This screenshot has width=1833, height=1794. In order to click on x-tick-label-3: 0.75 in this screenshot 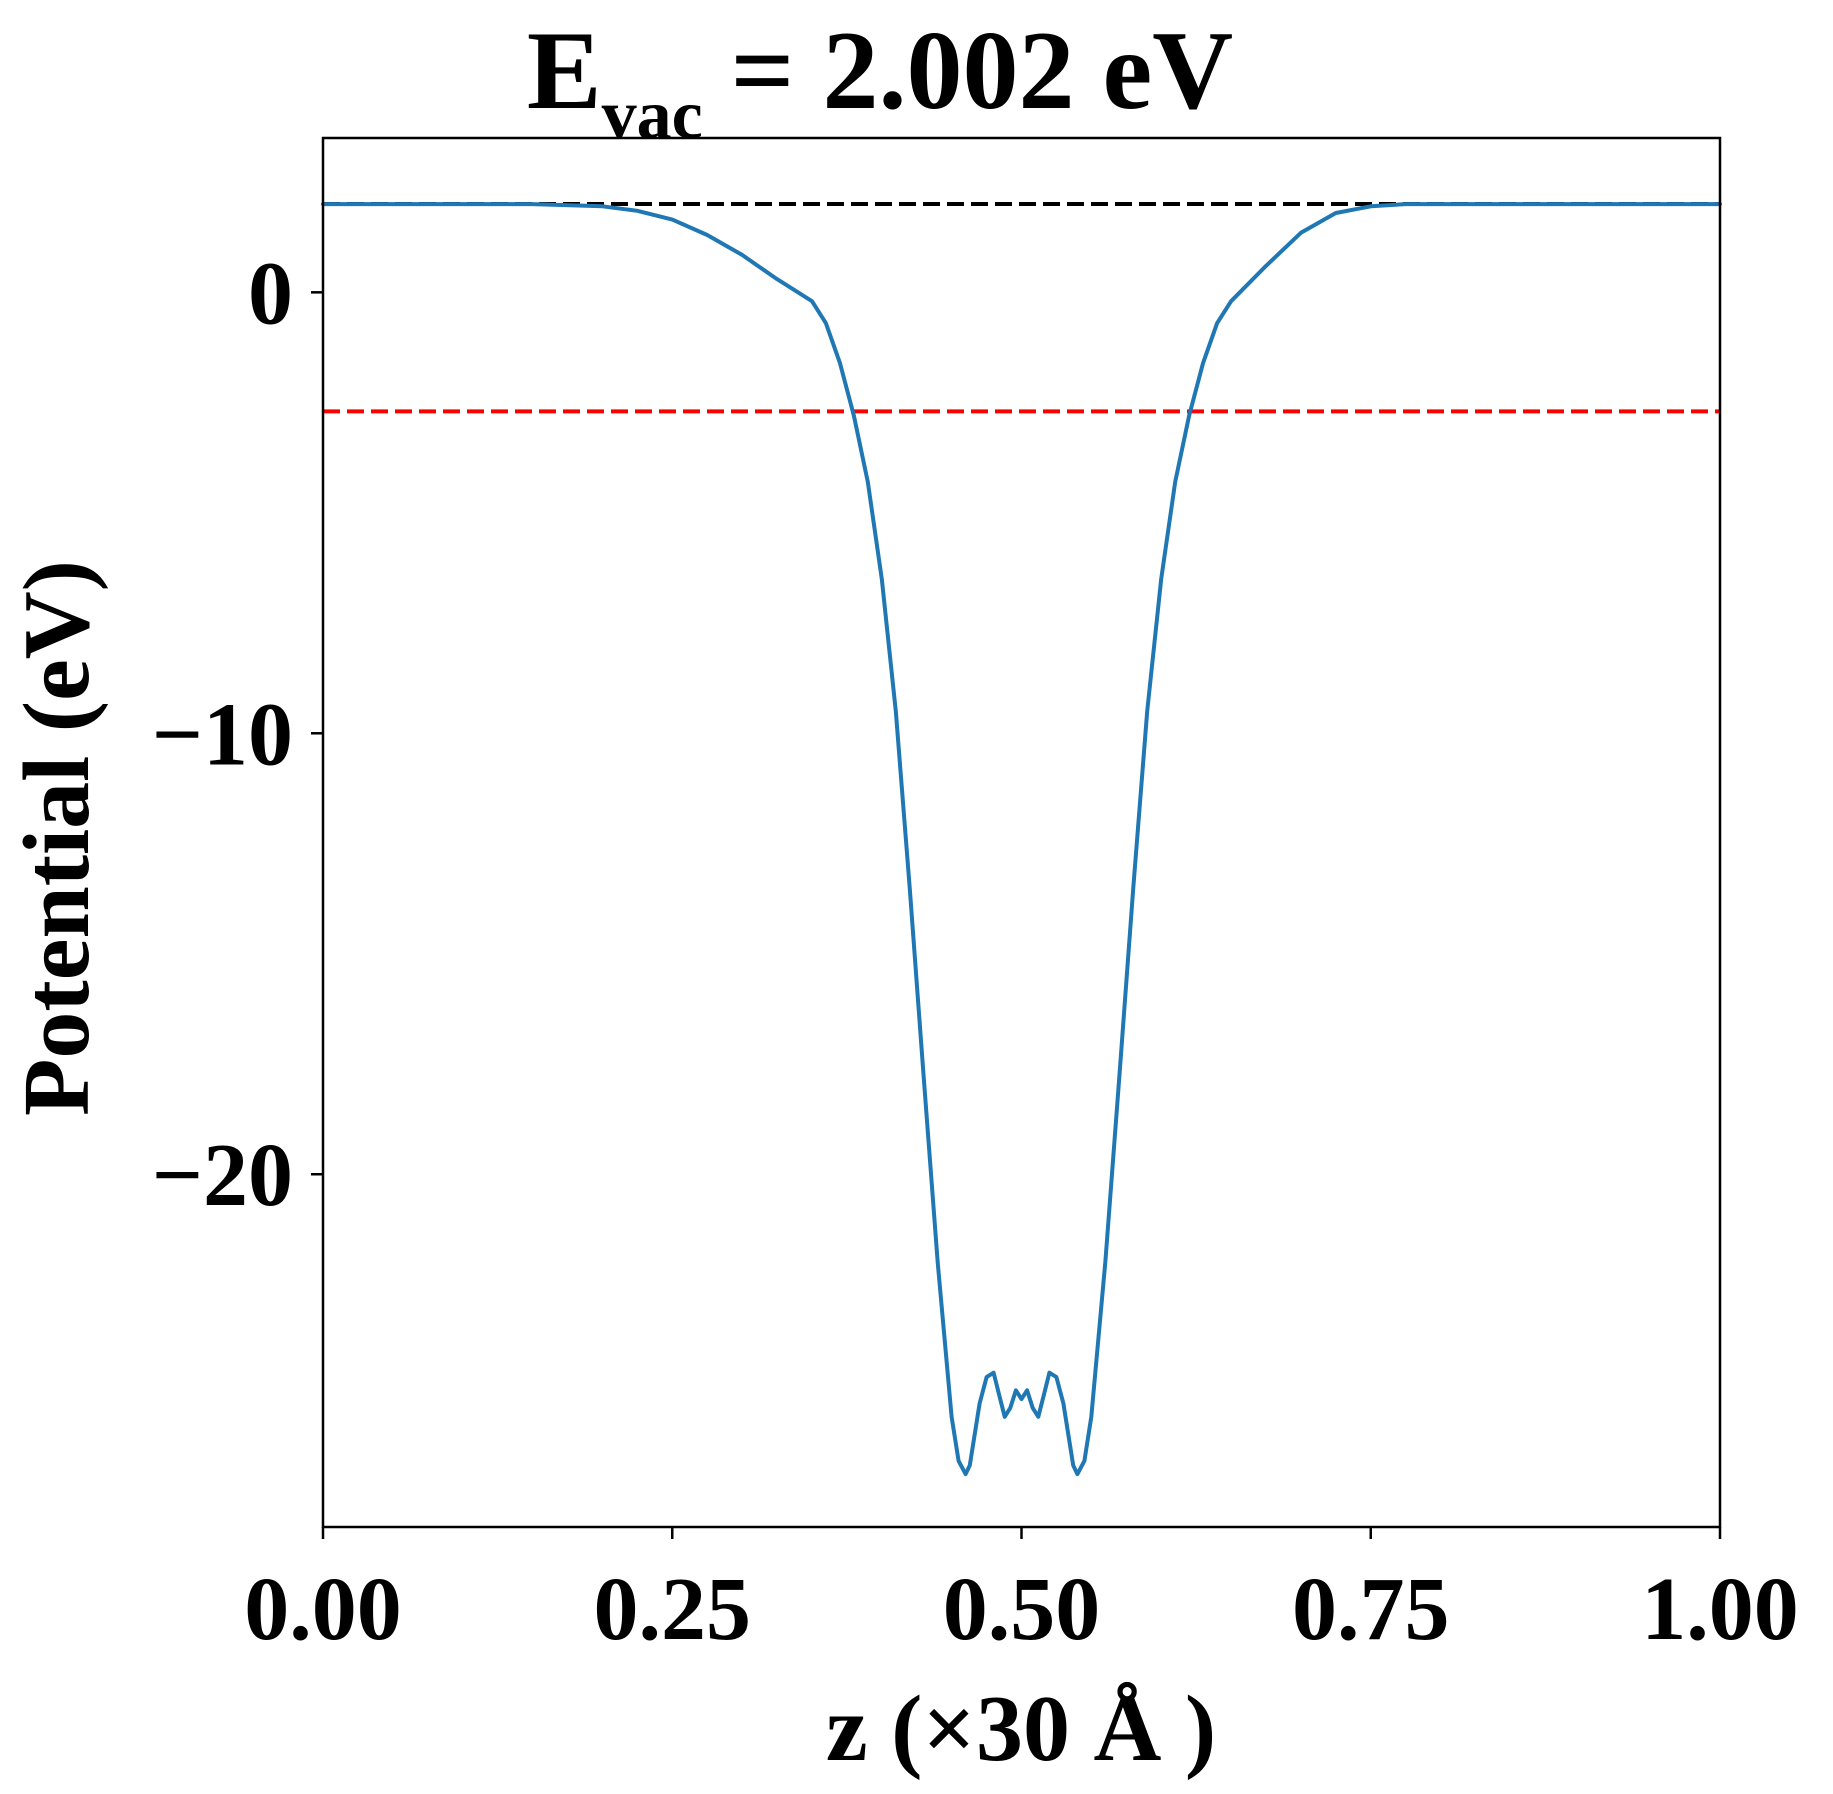, I will do `click(1371, 1609)`.